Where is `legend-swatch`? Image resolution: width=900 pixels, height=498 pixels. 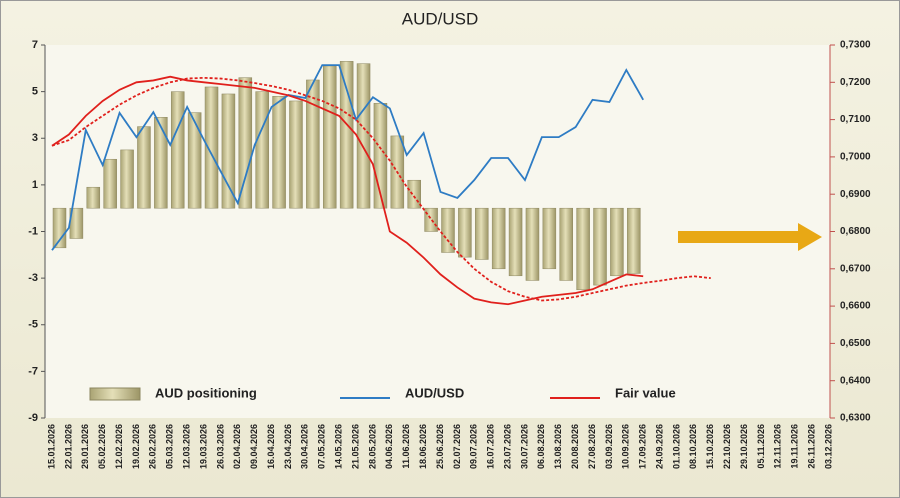
legend-swatch is located at coordinates (115, 394).